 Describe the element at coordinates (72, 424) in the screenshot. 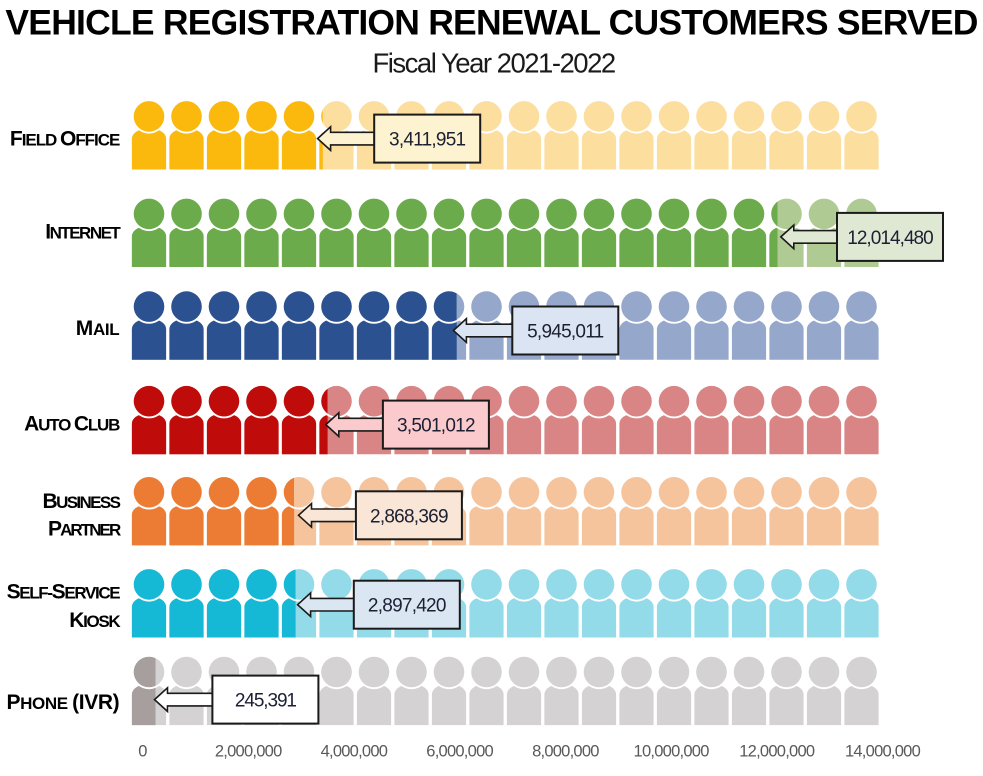

I see `svg-text: AUTO CLUB` at that location.